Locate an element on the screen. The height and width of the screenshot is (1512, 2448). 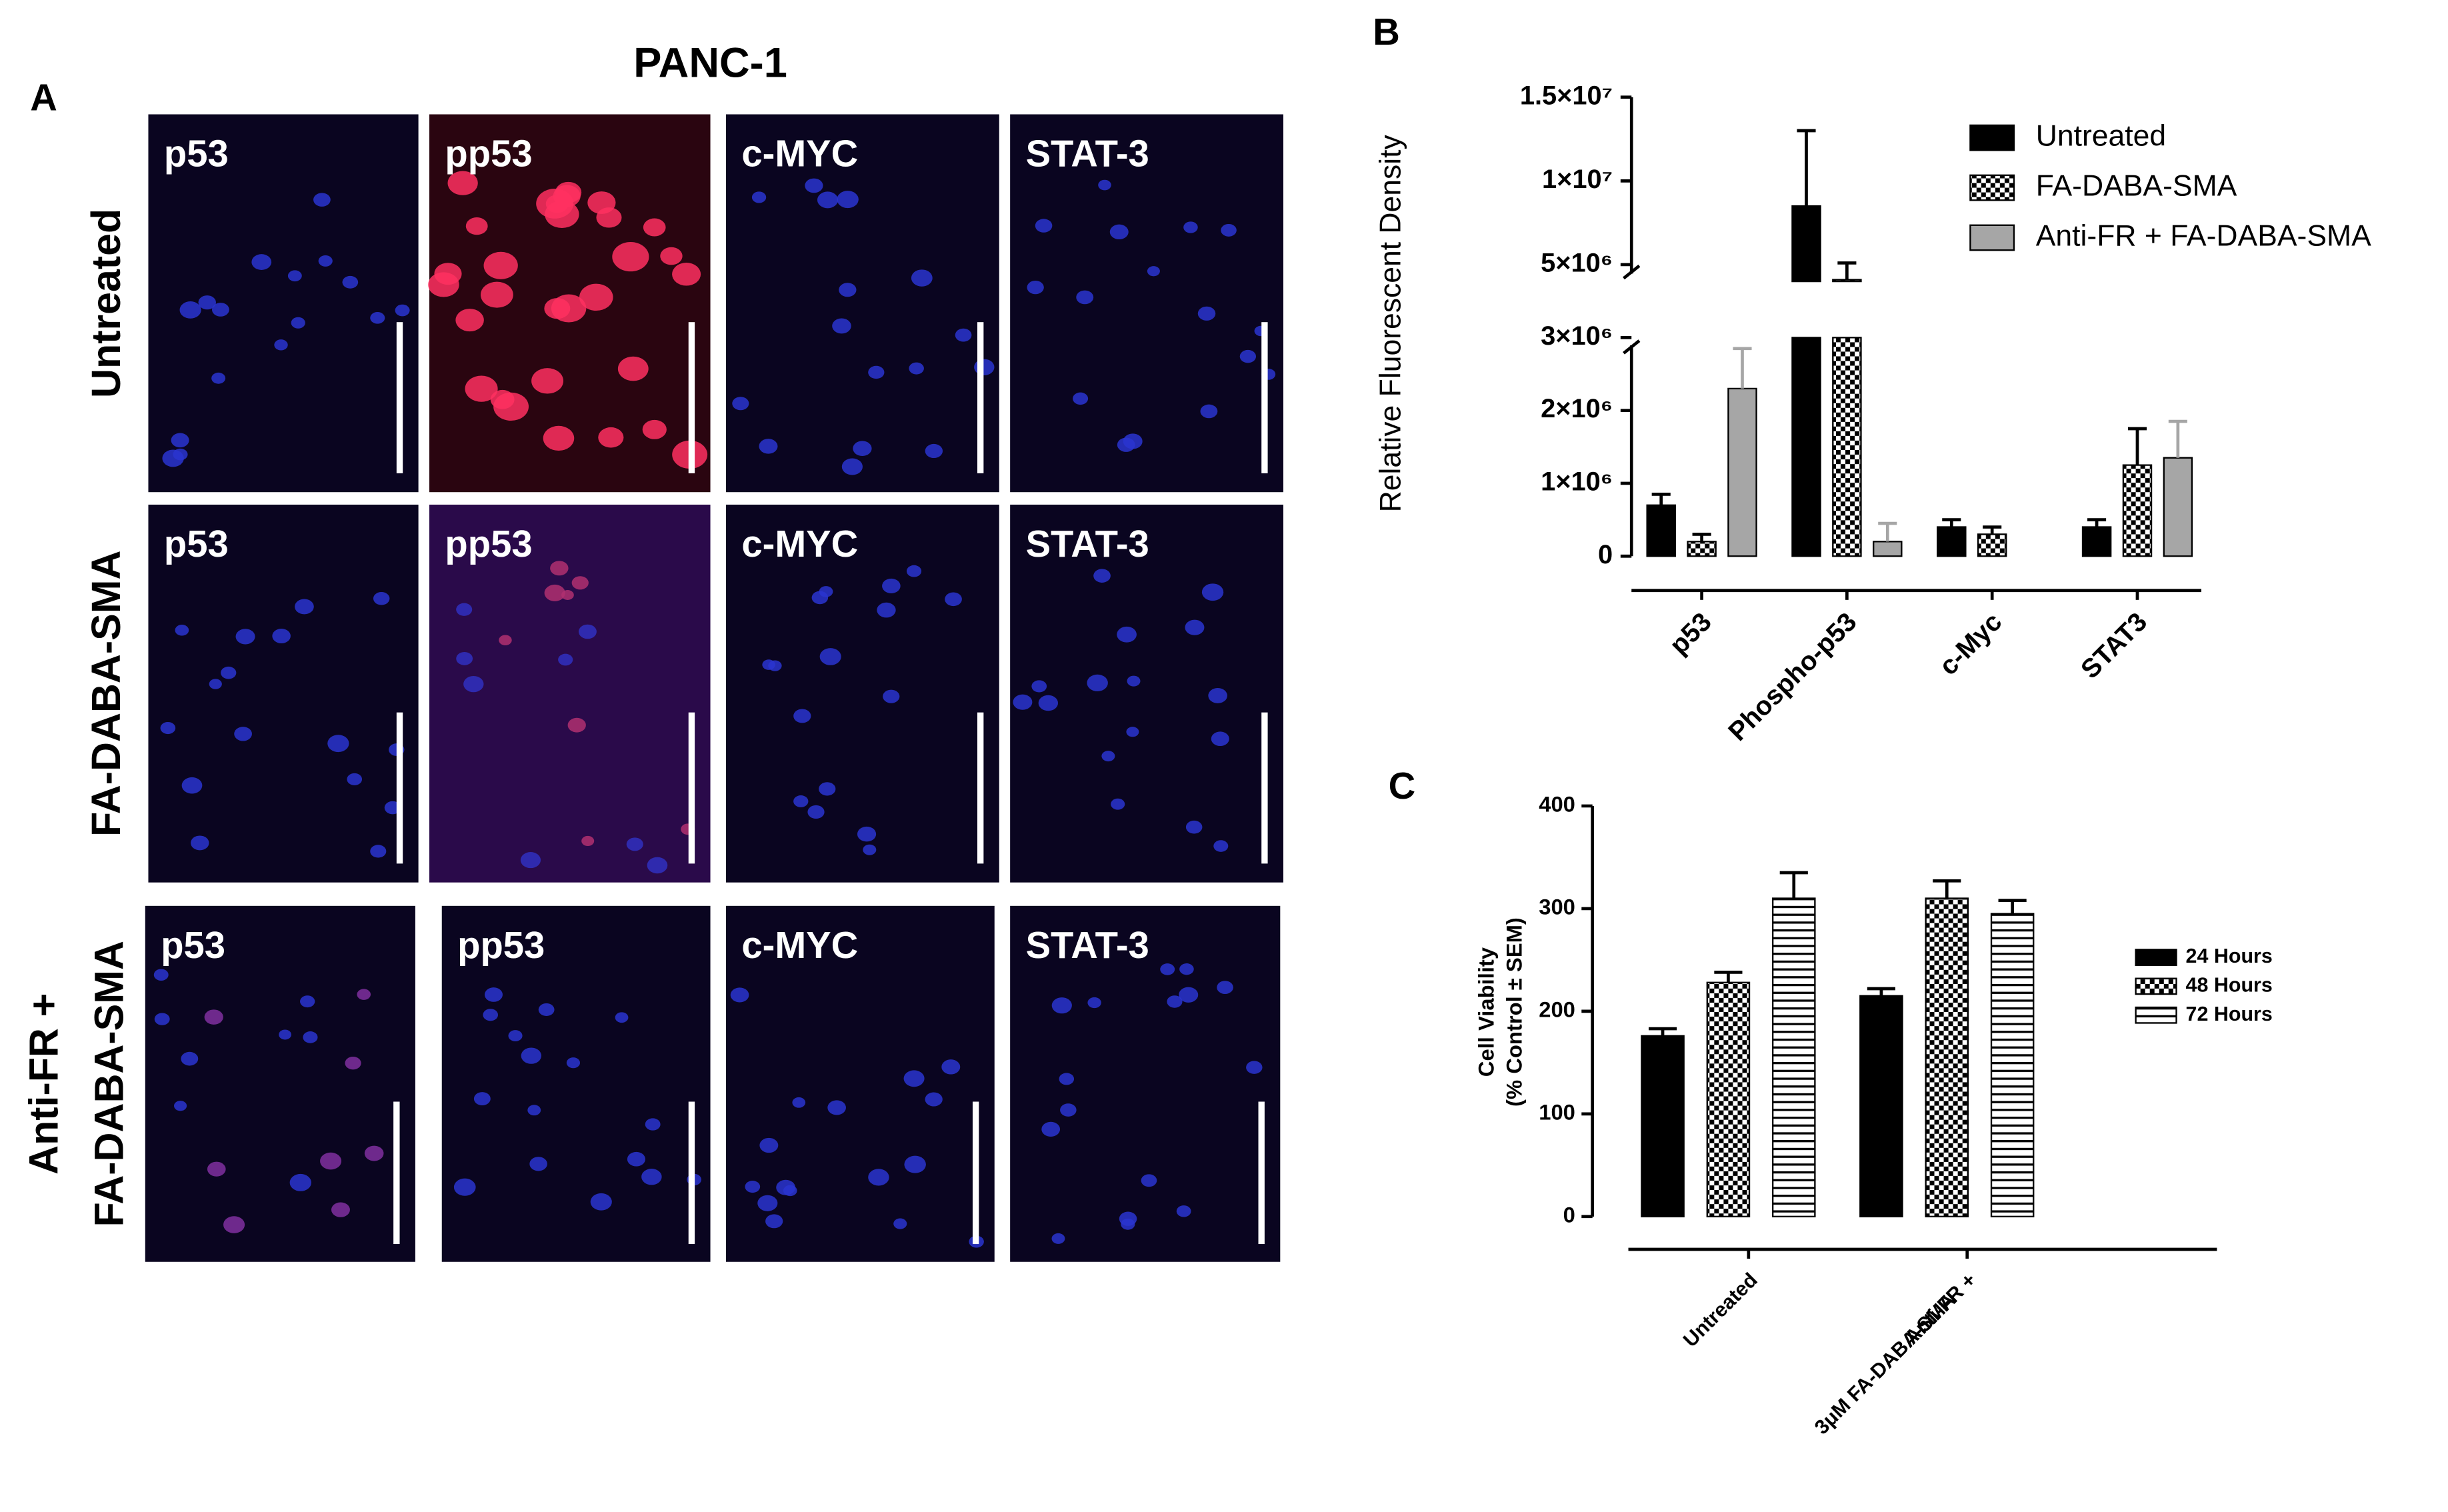
micrograph: c-MYC is located at coordinates (860, 1083).